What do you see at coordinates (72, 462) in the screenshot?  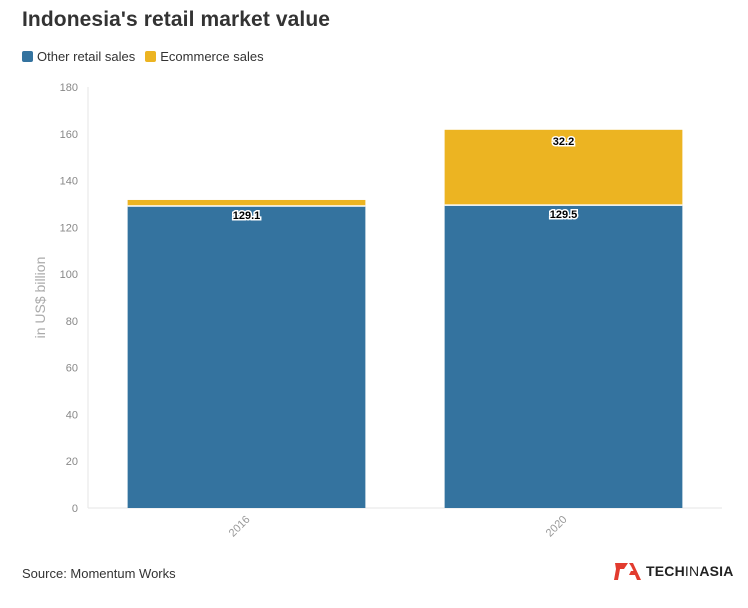 I see `y-tick-label: 20` at bounding box center [72, 462].